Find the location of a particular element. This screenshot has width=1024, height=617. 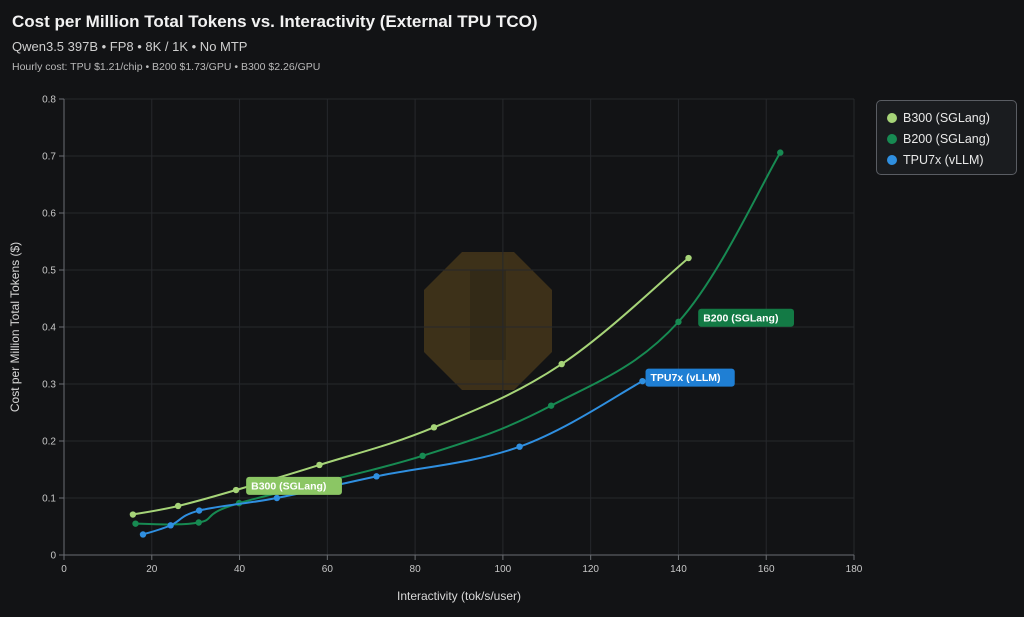

legend-item-b200: B200 (SGLang) is located at coordinates (951, 138).